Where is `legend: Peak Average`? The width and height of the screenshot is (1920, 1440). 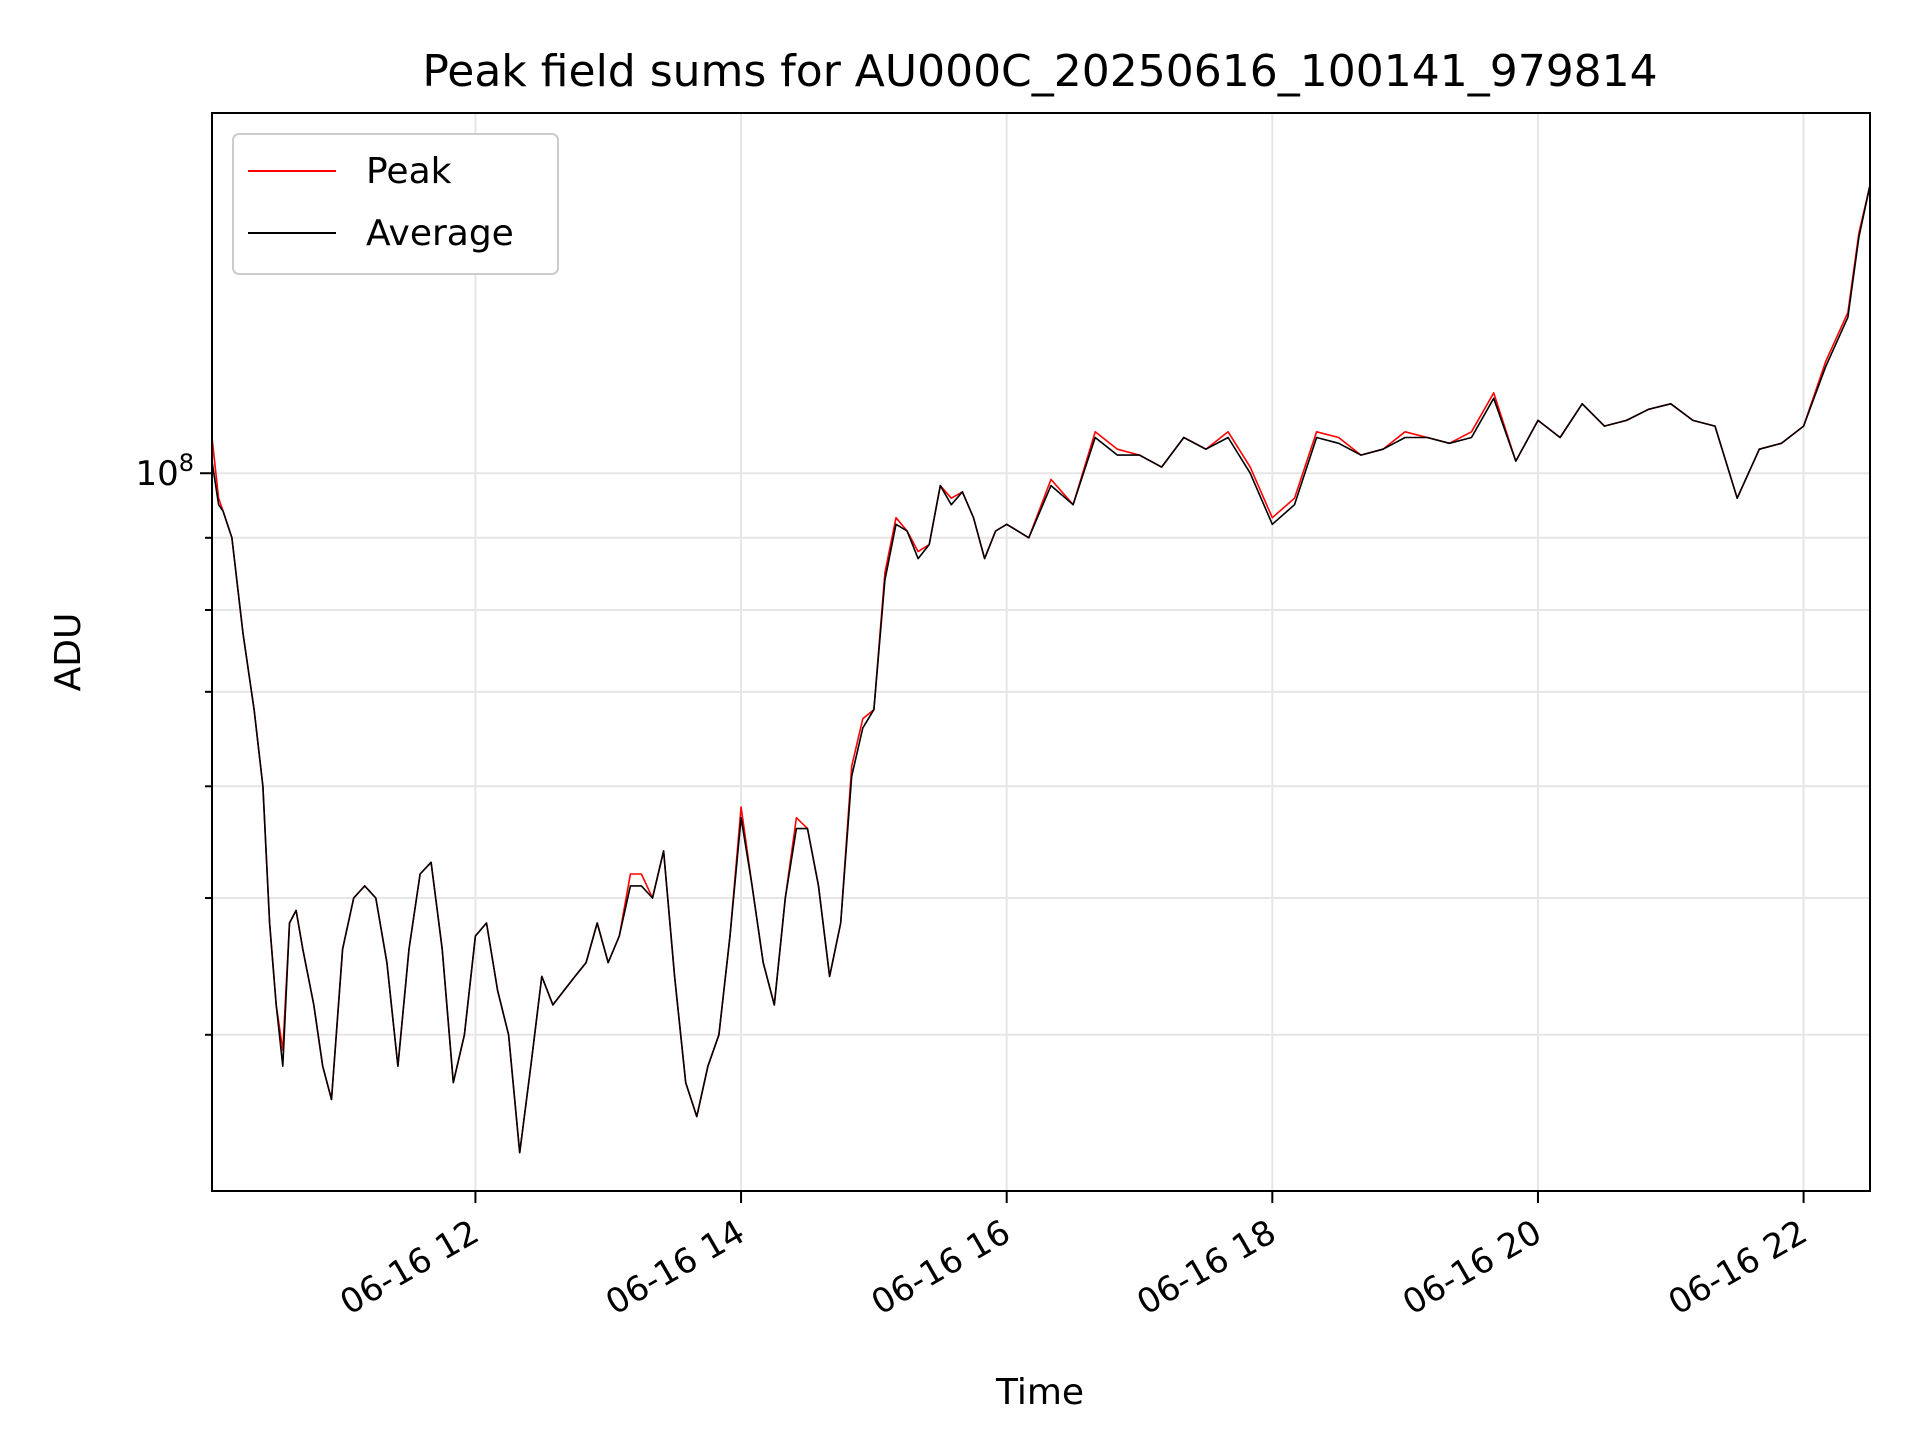
legend: Peak Average is located at coordinates (395, 204).